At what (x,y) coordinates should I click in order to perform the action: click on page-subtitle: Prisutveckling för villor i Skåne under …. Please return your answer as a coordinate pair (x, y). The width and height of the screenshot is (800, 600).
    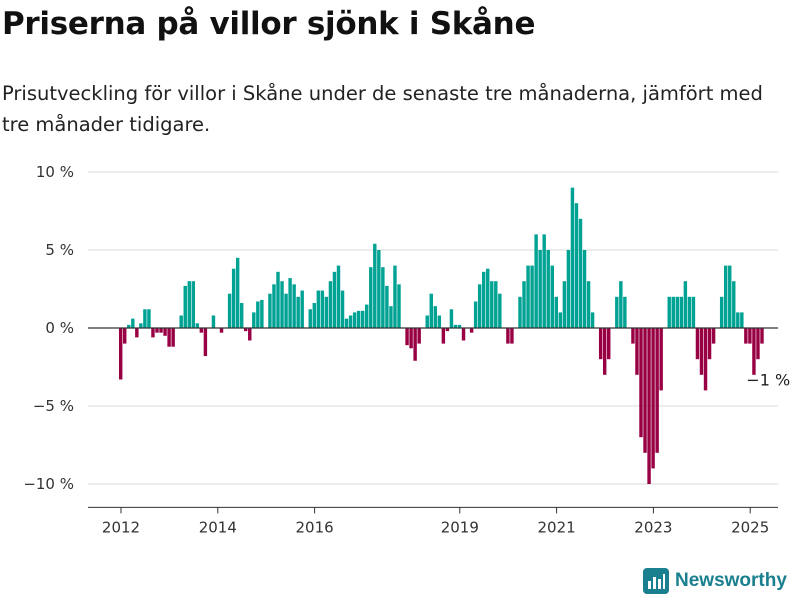
    Looking at the image, I should click on (382, 109).